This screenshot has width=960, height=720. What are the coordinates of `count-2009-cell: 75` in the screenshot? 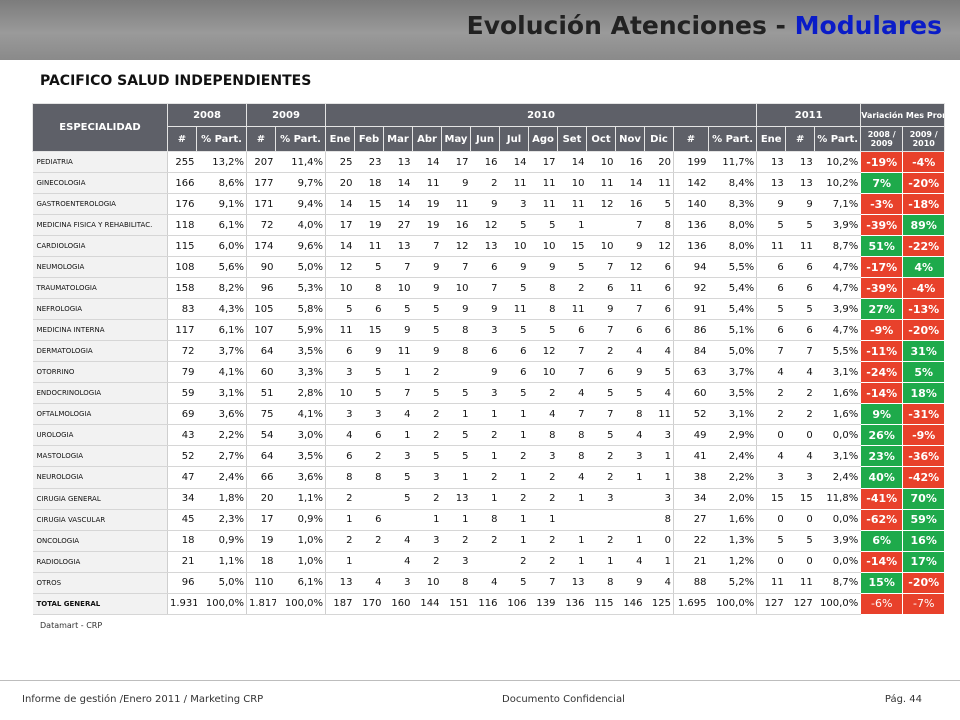 It's located at (261, 414).